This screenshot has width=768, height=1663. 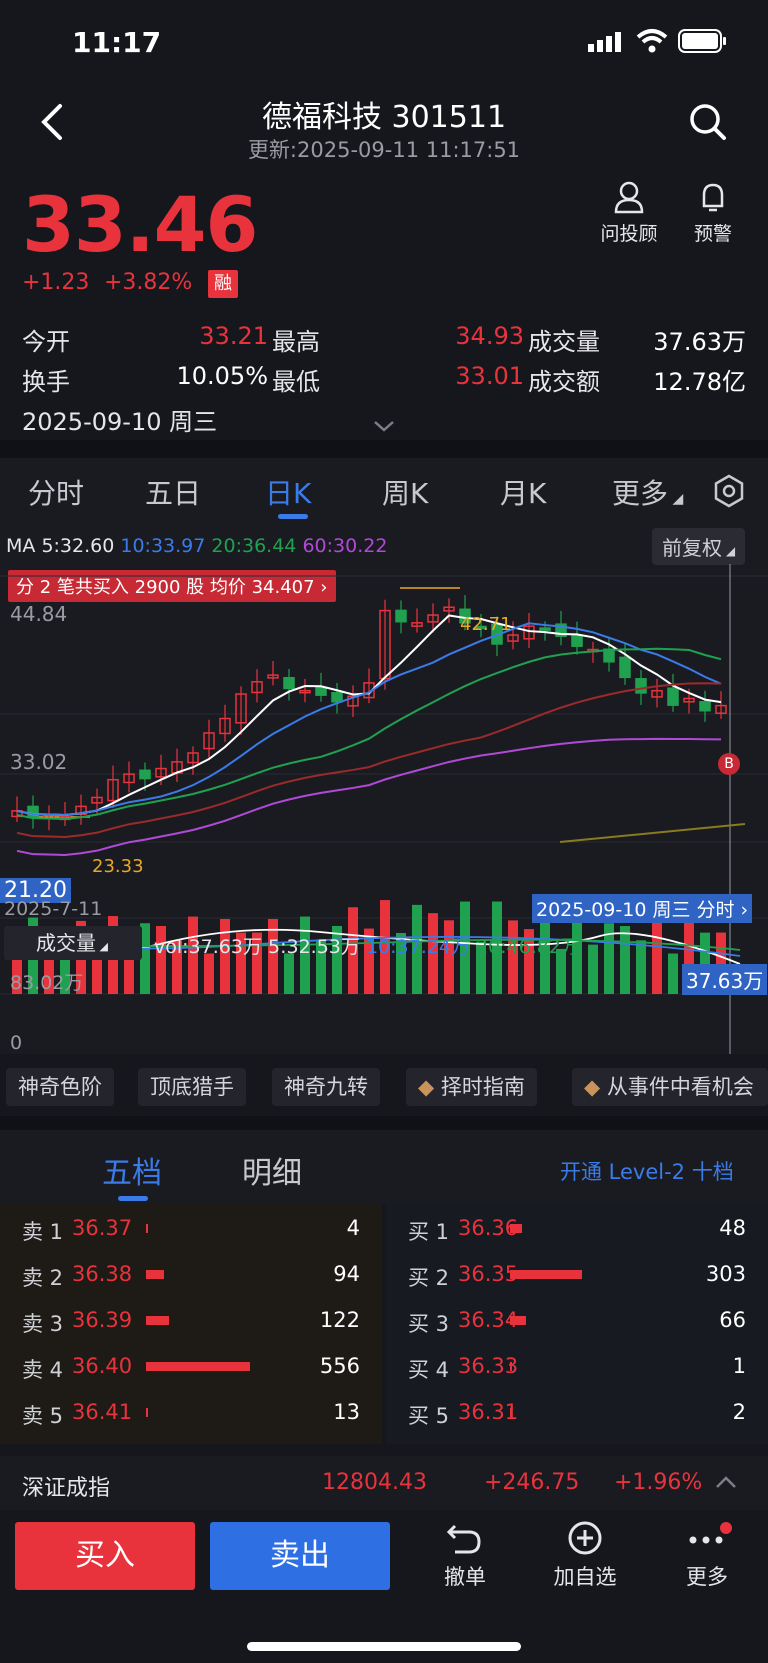 I want to click on sell-row: 卖 5 36.41 13, so click(x=191, y=1411).